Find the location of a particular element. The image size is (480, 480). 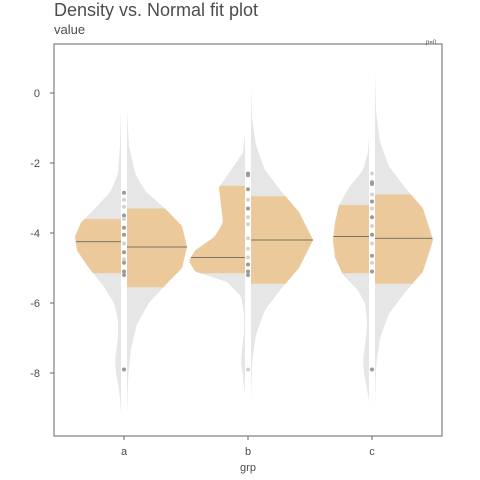

violin-group-c is located at coordinates (383, 240).